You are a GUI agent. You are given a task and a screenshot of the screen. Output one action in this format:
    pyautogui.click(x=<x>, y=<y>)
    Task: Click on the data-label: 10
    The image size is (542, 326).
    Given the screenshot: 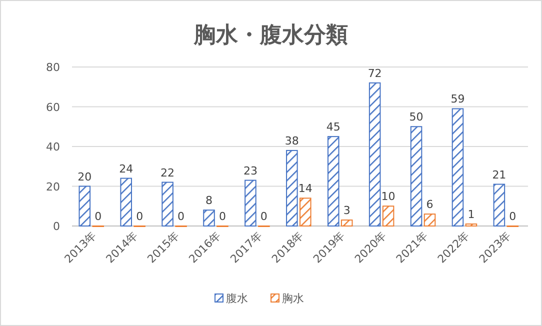 What is the action you would take?
    pyautogui.click(x=388, y=197)
    